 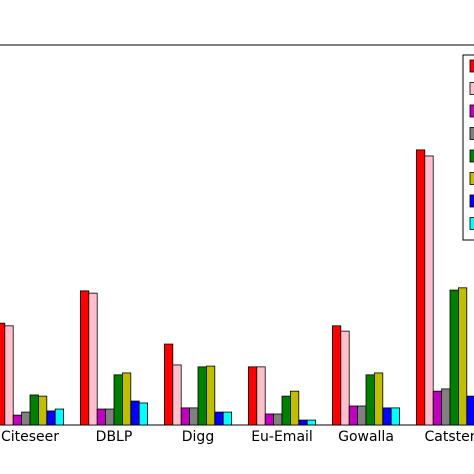 What do you see at coordinates (198, 437) in the screenshot?
I see `x-tick-label: Digg` at bounding box center [198, 437].